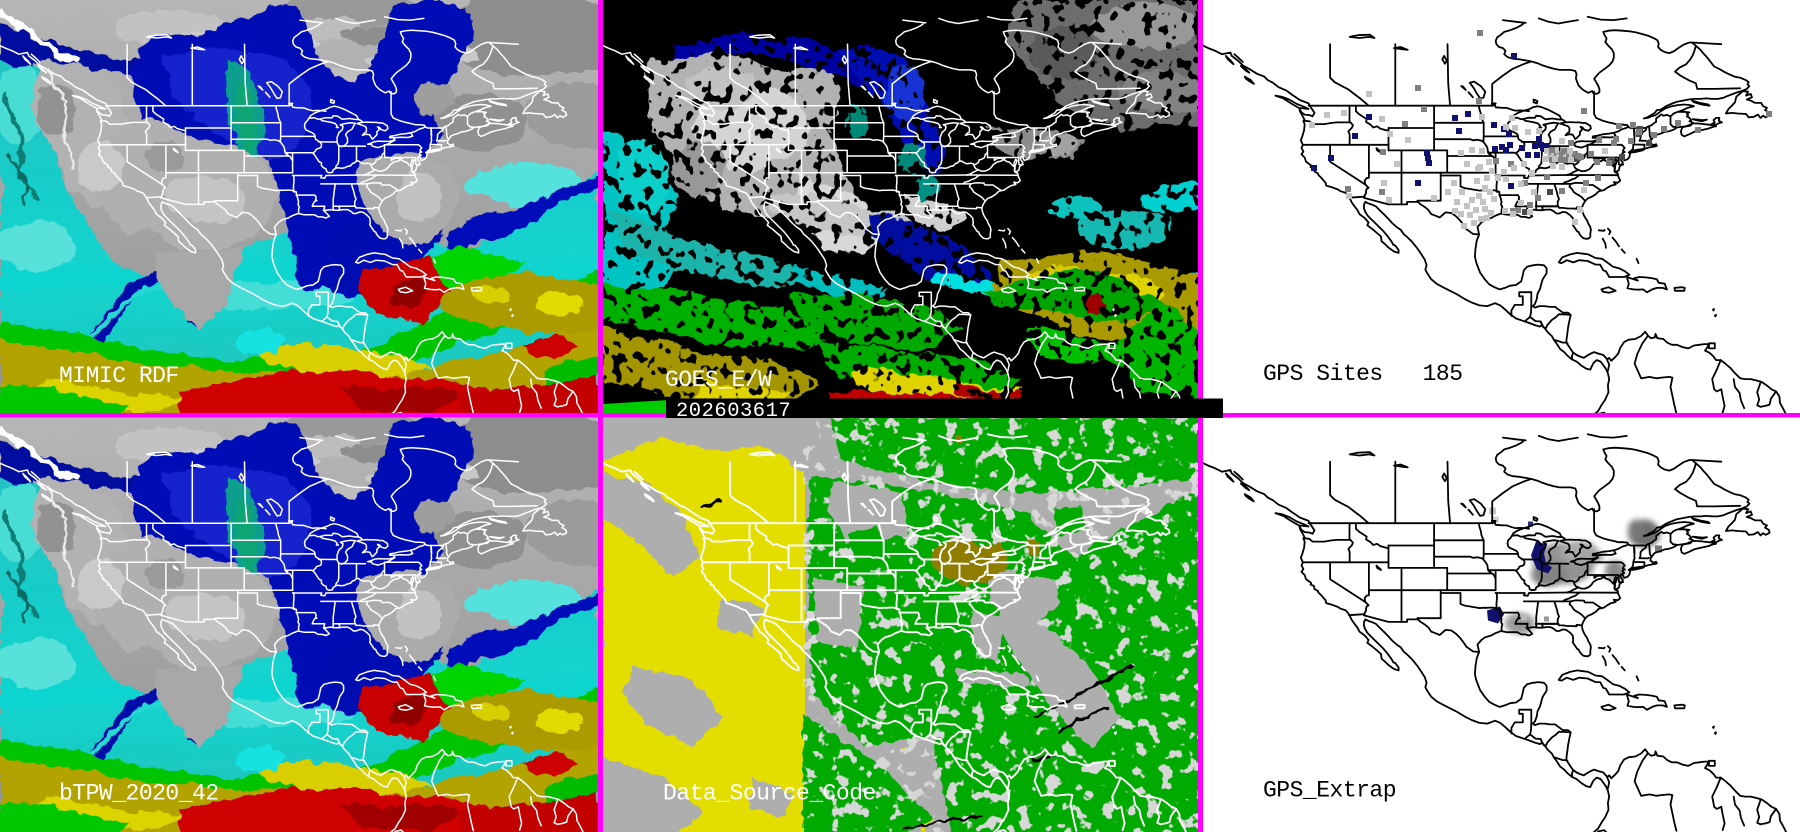 Image resolution: width=1800 pixels, height=832 pixels. Describe the element at coordinates (119, 376) in the screenshot. I see `svg-text: MIMIC RDF` at that location.